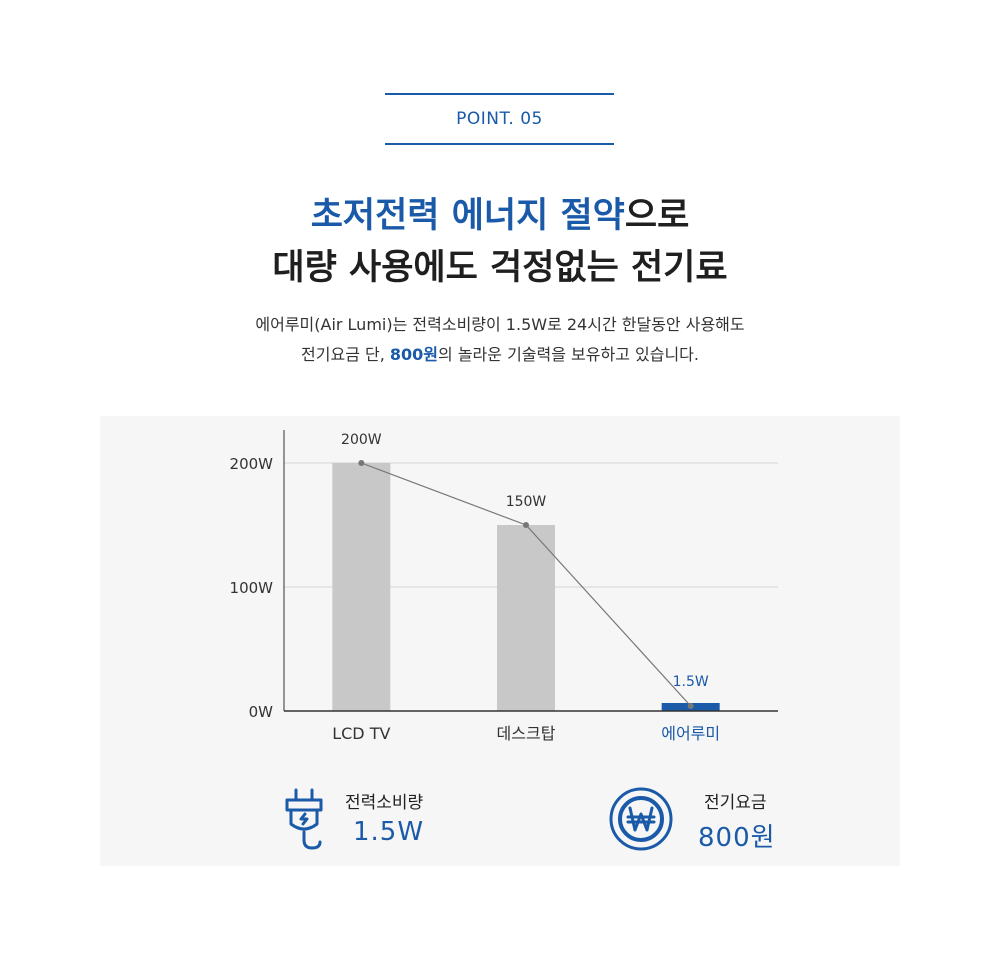 The height and width of the screenshot is (960, 1000). I want to click on description-line2: 전기요금 단, 800원의 놀라운 기술력을 보유하고 있습니다., so click(500, 355).